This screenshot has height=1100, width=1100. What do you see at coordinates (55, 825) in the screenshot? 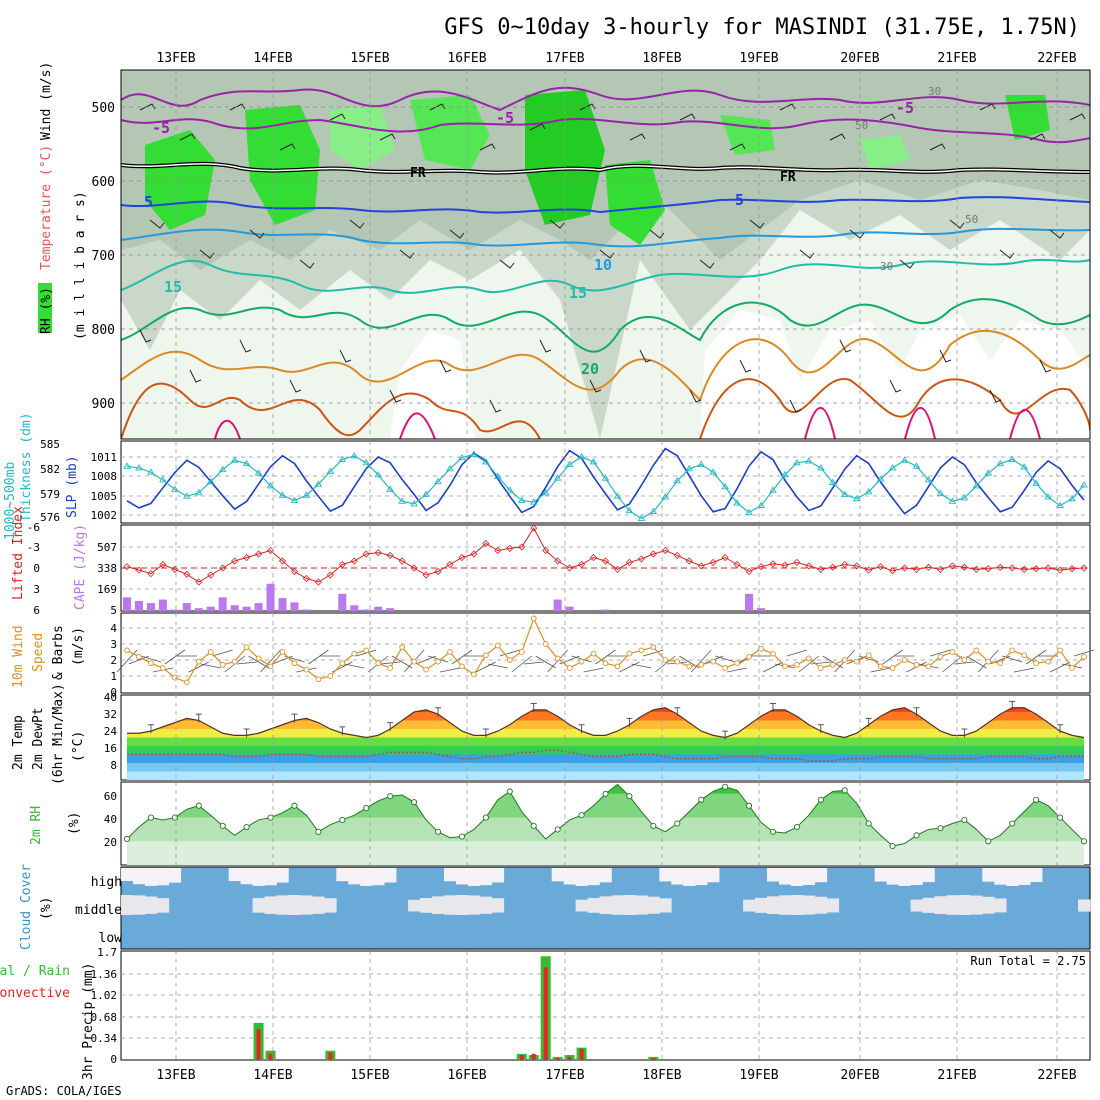
I see `rh-y-labels: 2m RH (%)` at bounding box center [55, 825].